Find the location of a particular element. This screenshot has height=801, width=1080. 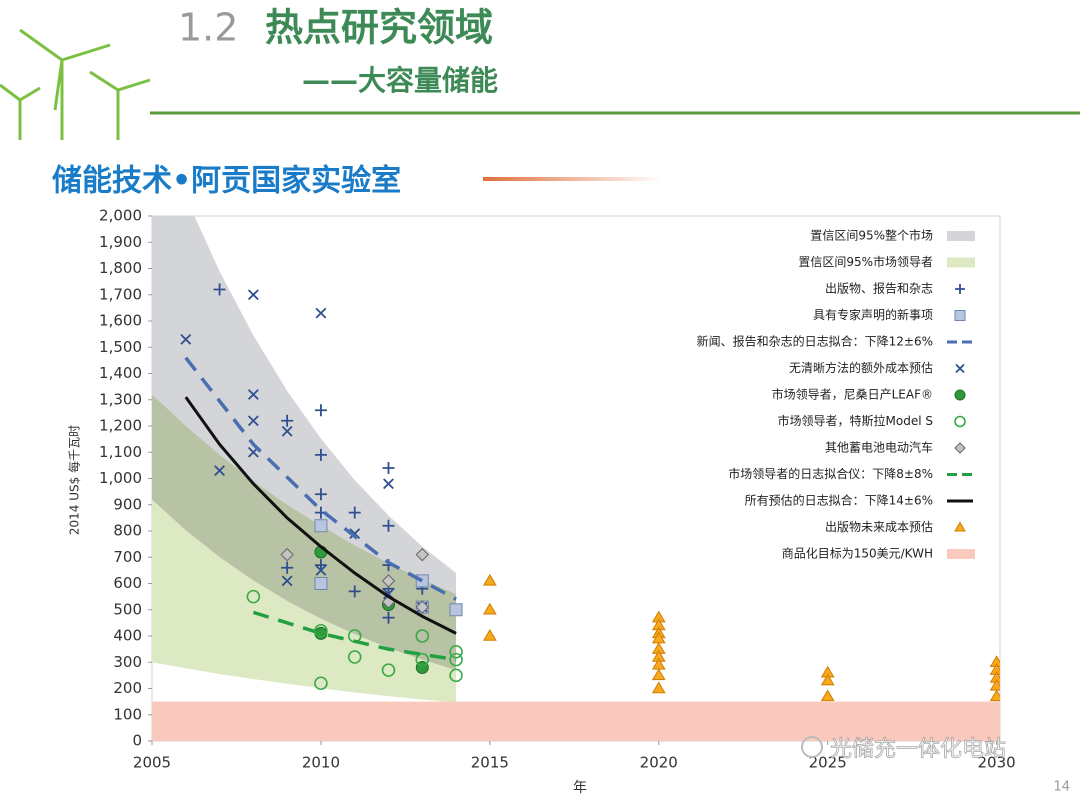

legend-label: 市场领导者，尼桑日产LEAF® is located at coordinates (852, 394).